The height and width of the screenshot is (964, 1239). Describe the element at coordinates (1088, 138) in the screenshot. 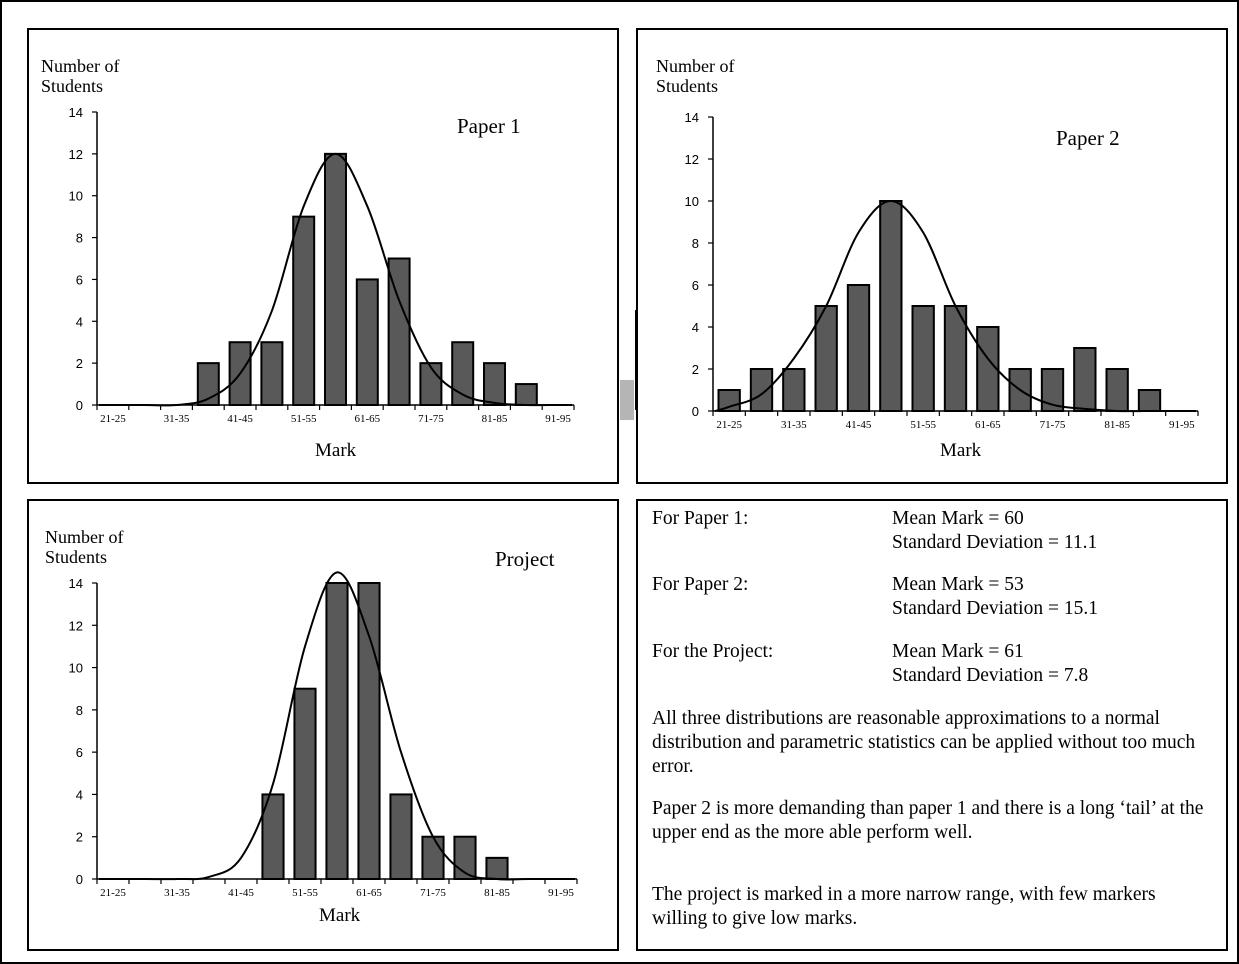

I see `chart-title: Paper 2` at that location.